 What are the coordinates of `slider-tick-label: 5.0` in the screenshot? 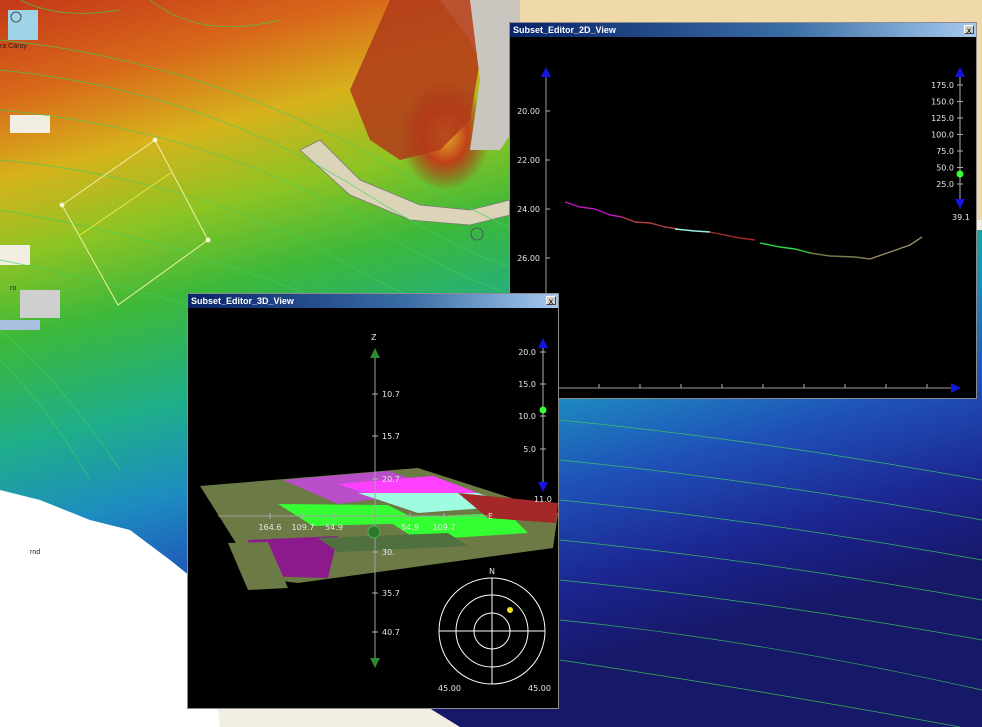 It's located at (529, 449).